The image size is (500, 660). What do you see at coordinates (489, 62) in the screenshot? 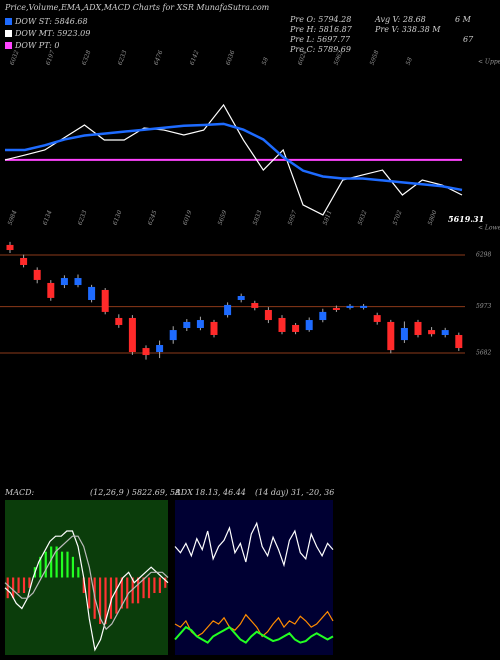
I see `upper-label: < Upper` at bounding box center [489, 62].